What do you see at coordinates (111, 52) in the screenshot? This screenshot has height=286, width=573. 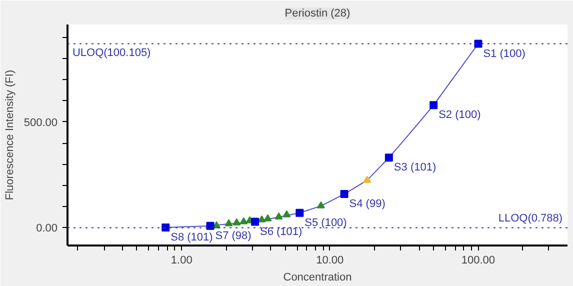 I see `ref-line-label: ULOQ(100.105)` at bounding box center [111, 52].